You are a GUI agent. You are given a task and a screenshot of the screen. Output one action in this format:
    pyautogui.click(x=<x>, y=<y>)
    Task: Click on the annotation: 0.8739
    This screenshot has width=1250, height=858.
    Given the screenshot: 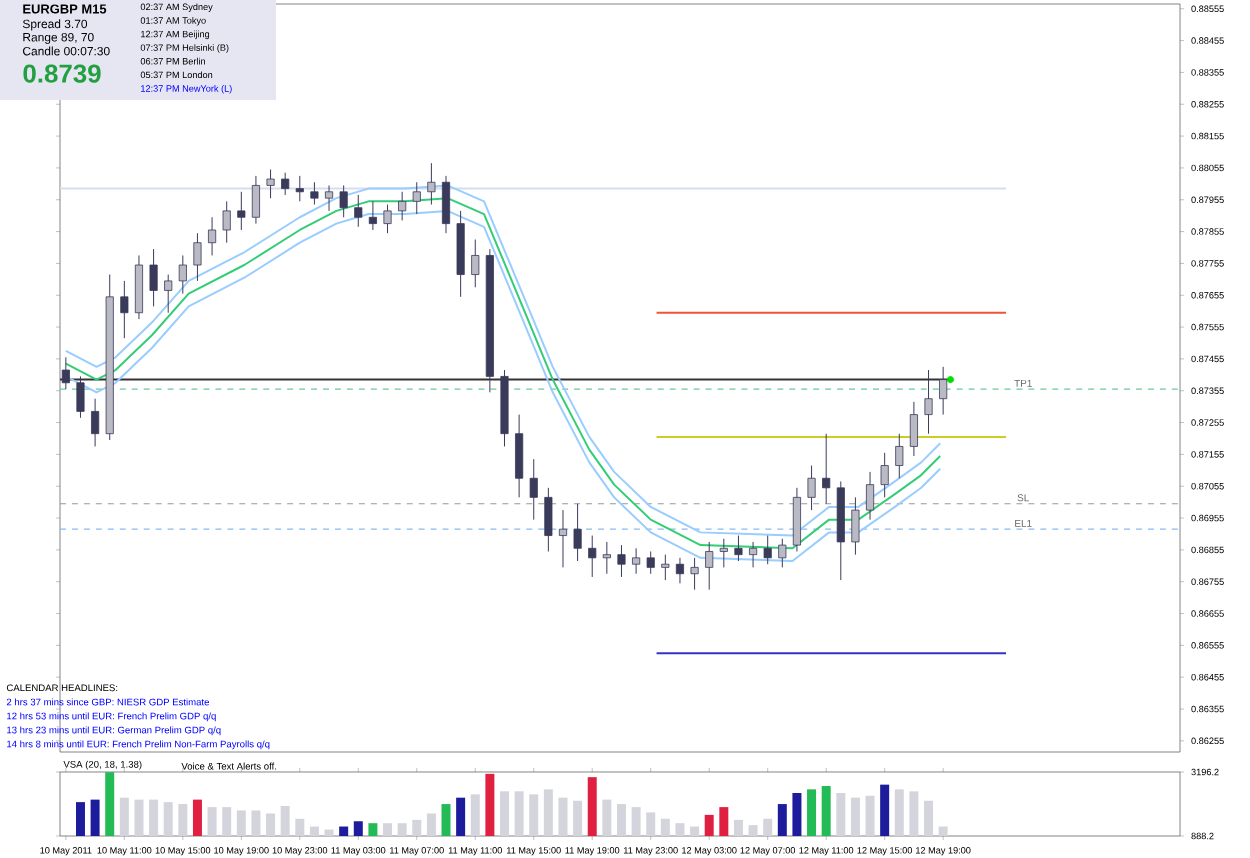 What is the action you would take?
    pyautogui.click(x=62, y=73)
    